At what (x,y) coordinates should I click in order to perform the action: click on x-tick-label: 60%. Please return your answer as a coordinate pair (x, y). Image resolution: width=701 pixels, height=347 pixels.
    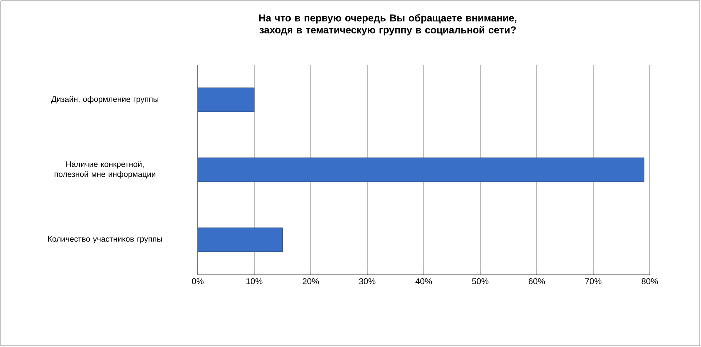
    Looking at the image, I should click on (537, 281).